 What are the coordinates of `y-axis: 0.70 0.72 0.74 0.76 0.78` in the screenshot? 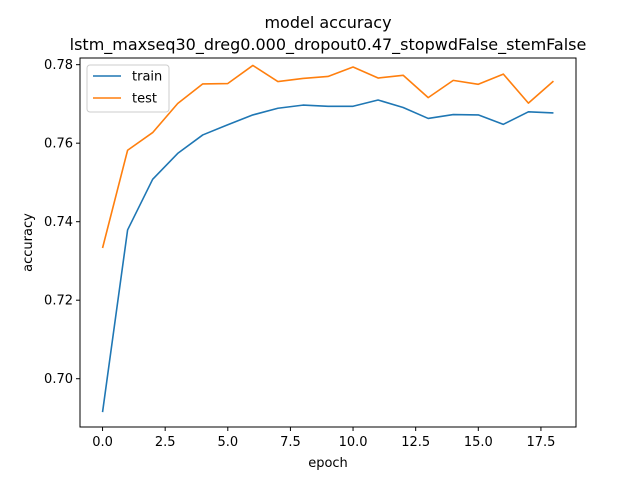 It's located at (62, 222).